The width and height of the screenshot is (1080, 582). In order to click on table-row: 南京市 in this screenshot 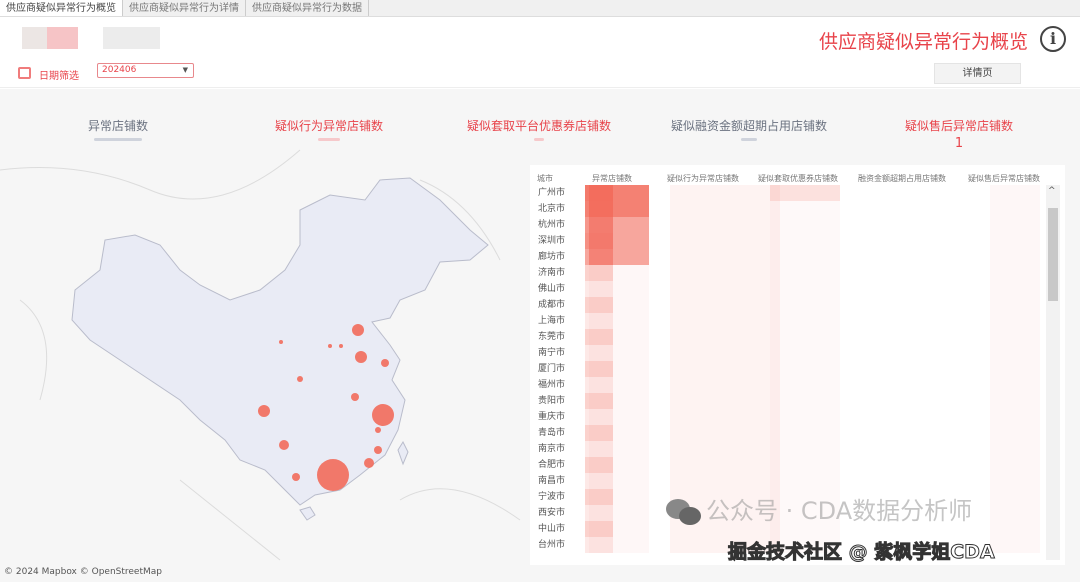, I will do `click(787, 449)`.